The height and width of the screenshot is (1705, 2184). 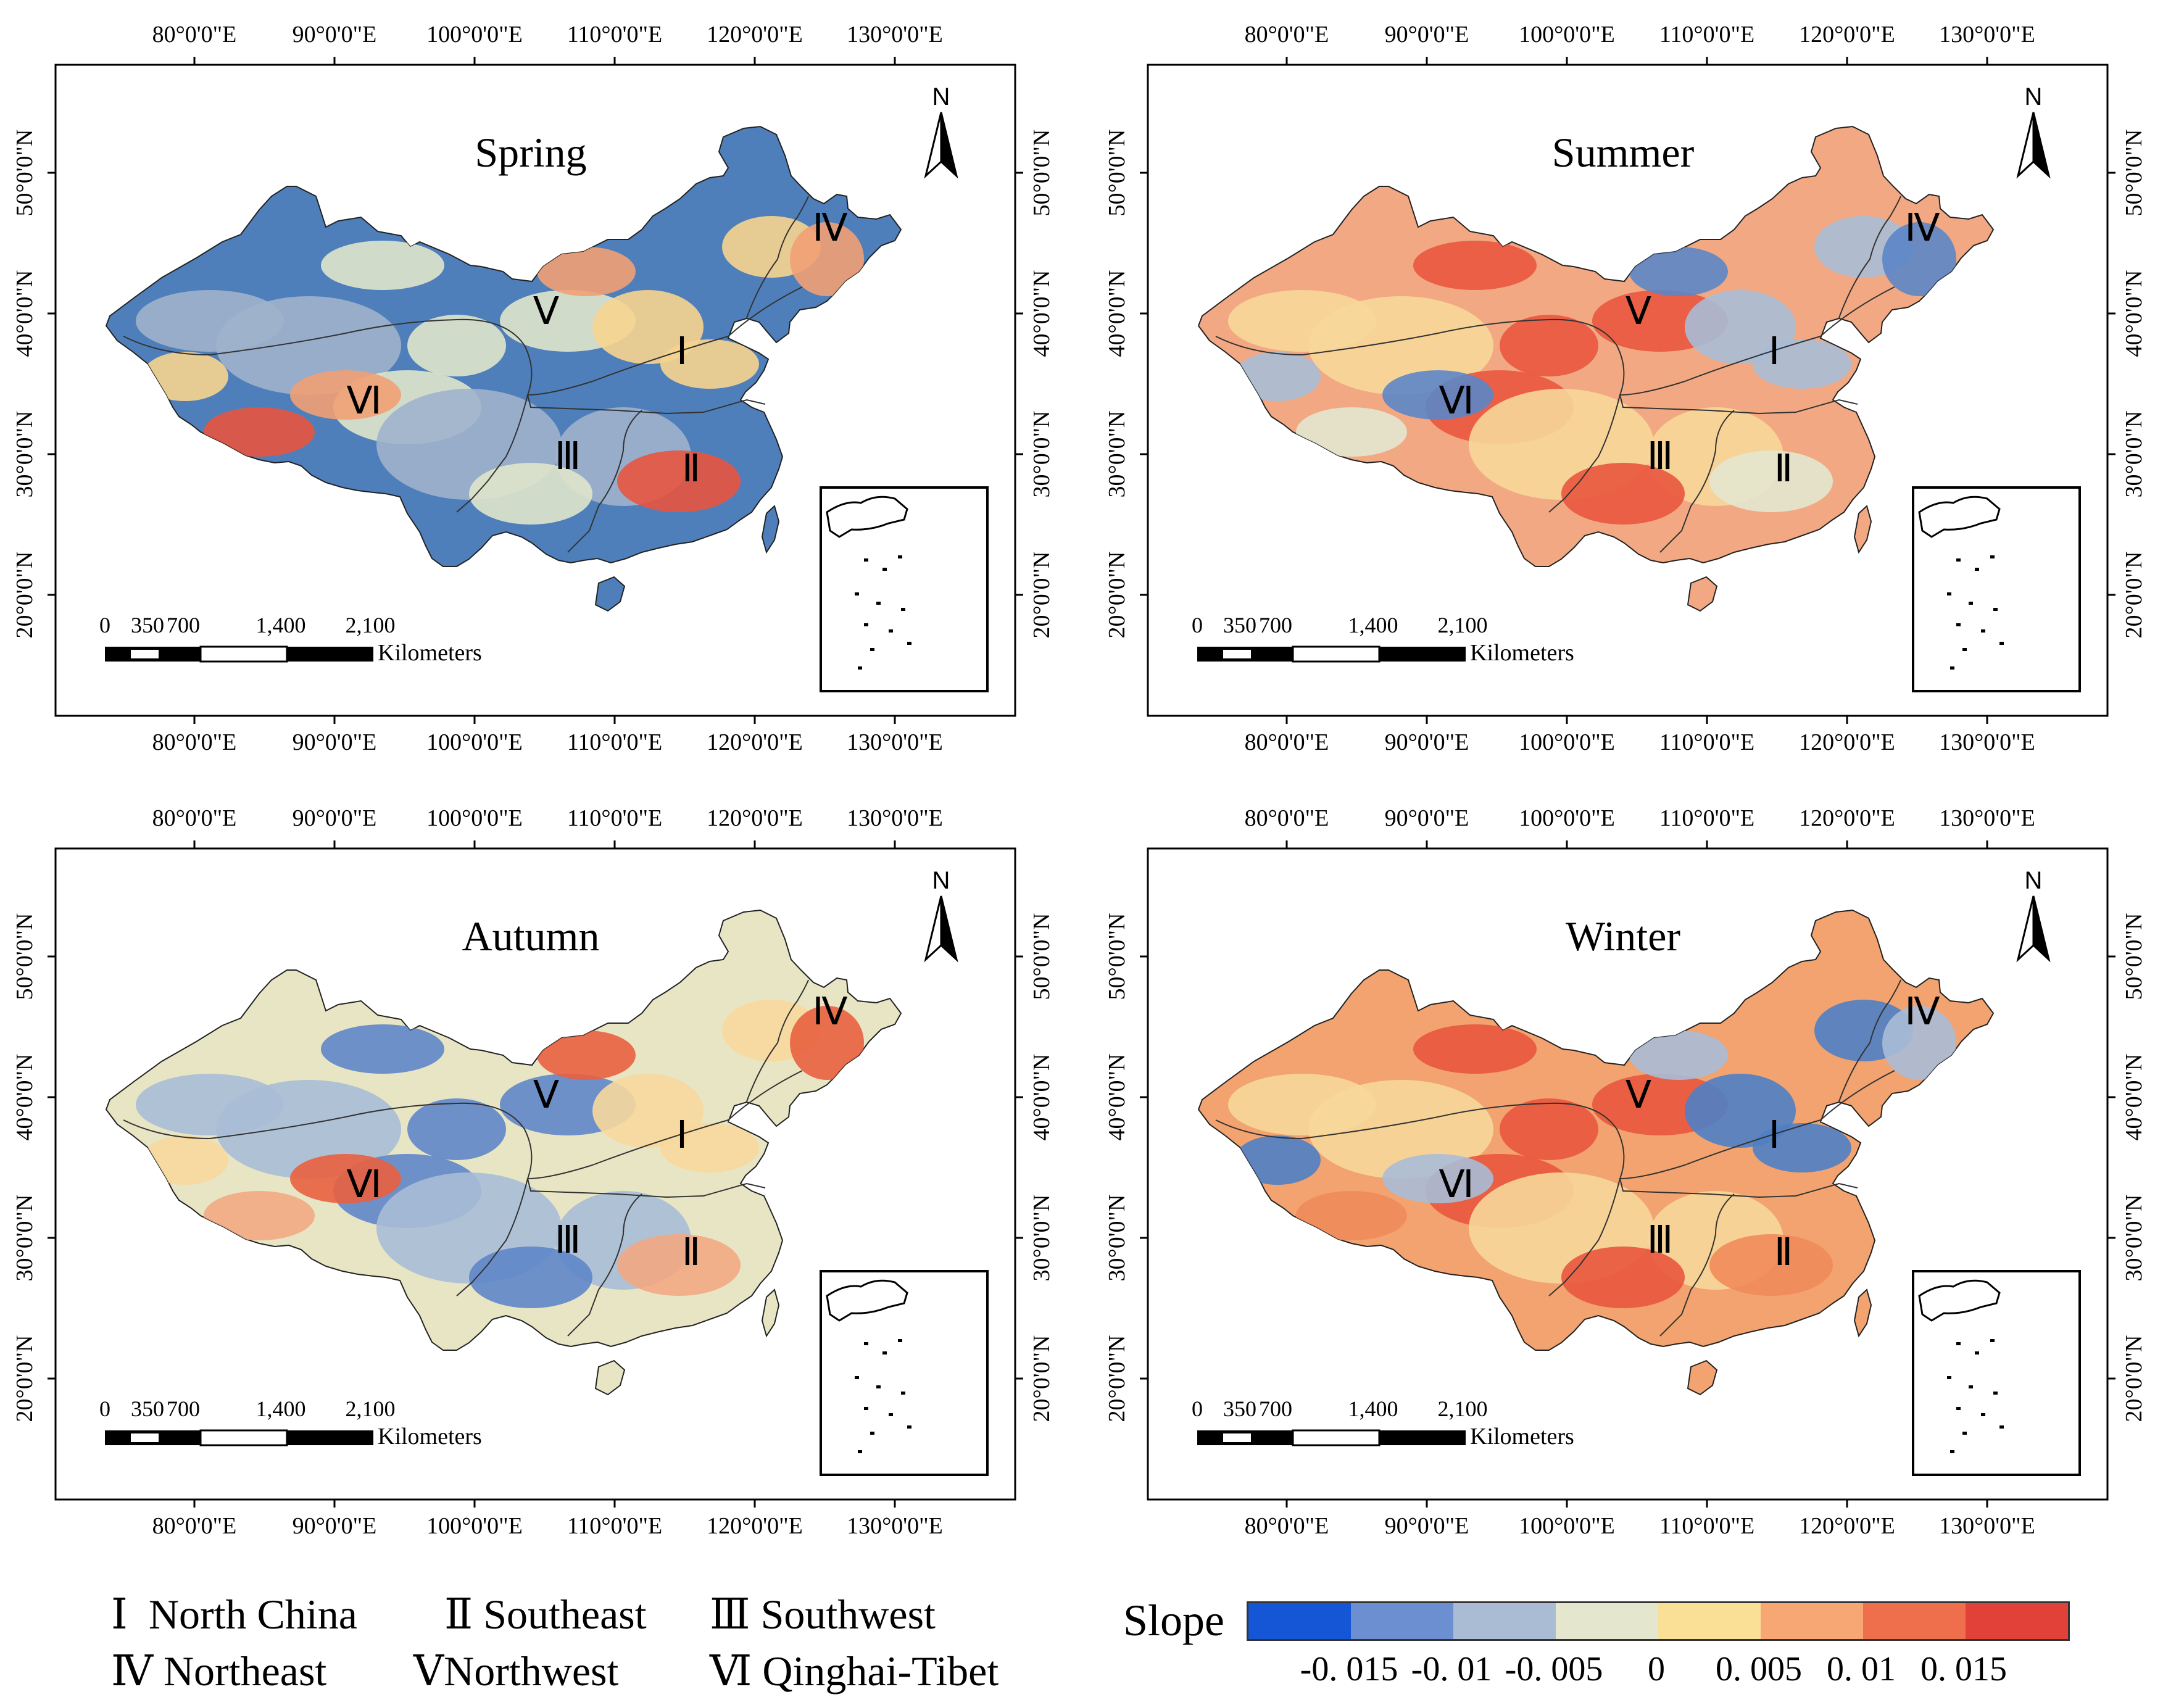 I want to click on season-title: Winter, so click(x=1623, y=937).